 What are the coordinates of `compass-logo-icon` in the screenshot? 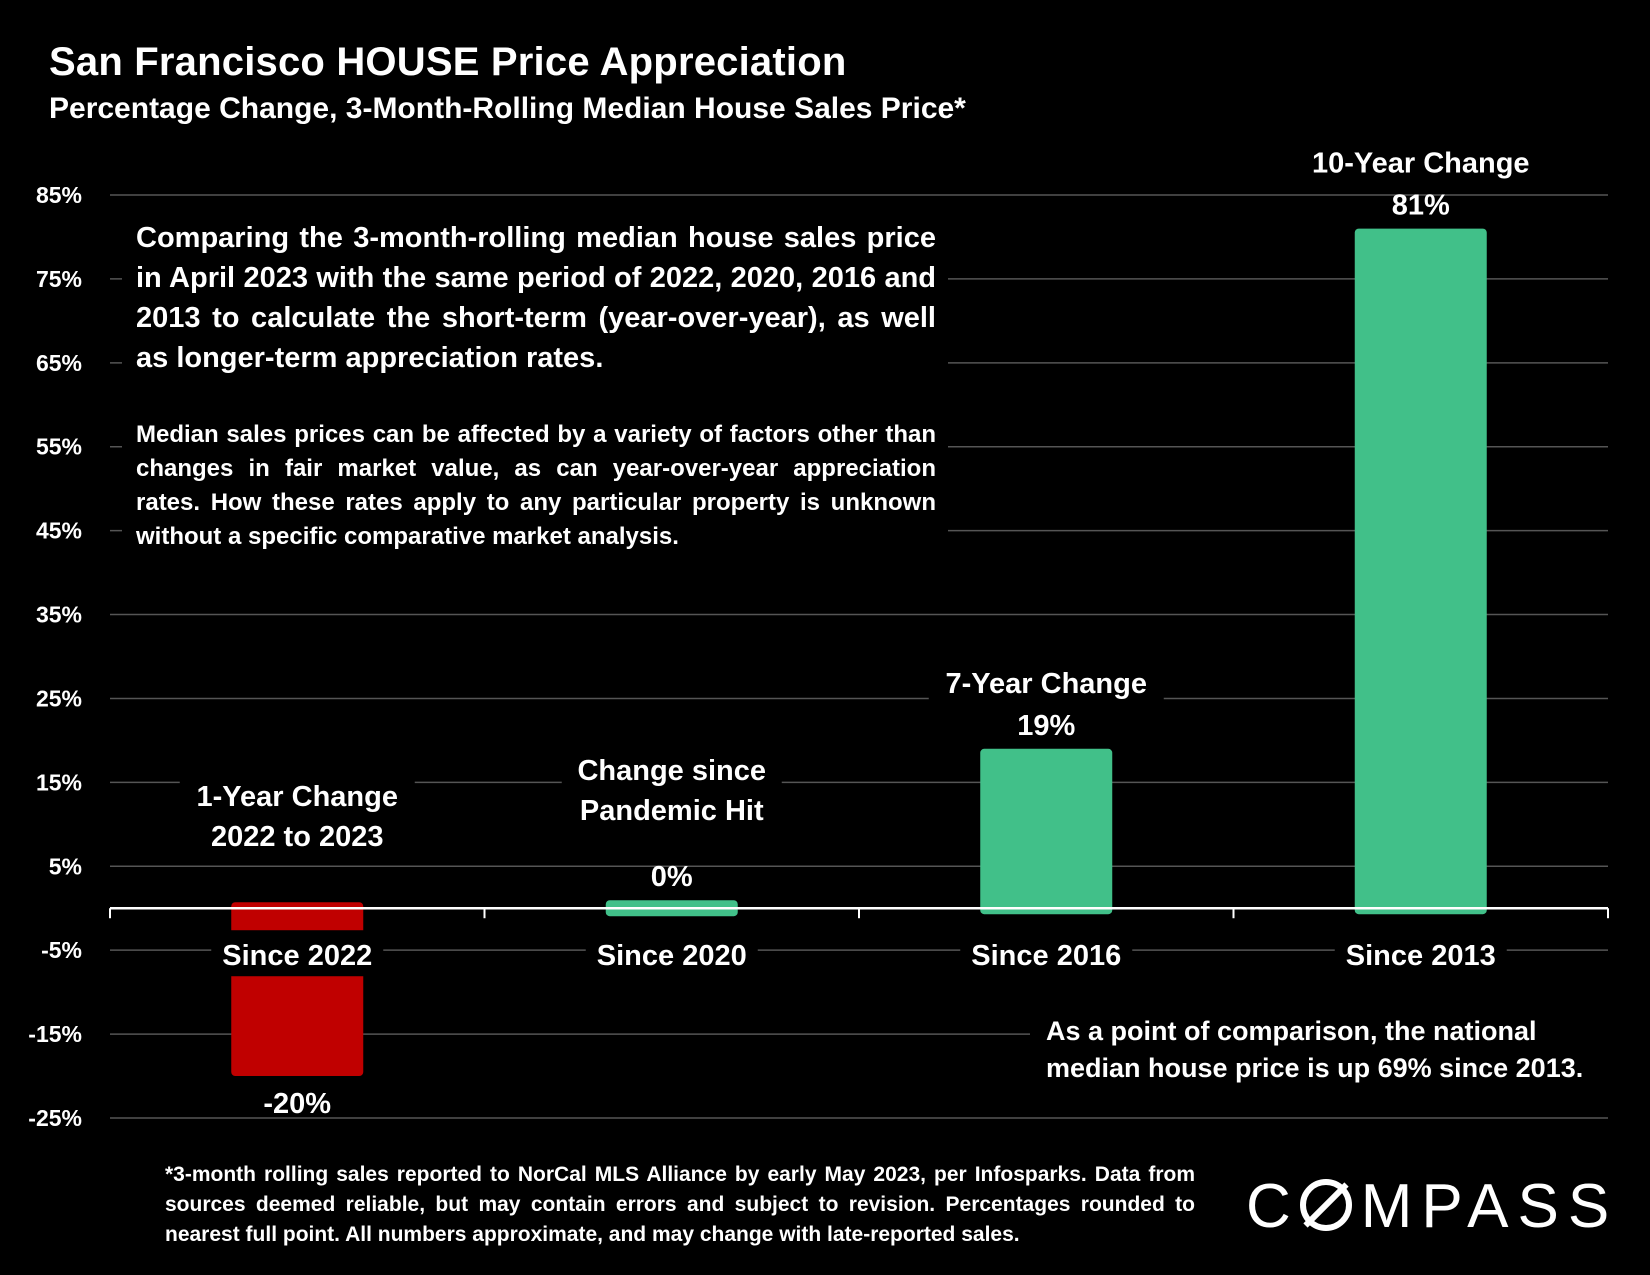 It's located at (1325, 1205).